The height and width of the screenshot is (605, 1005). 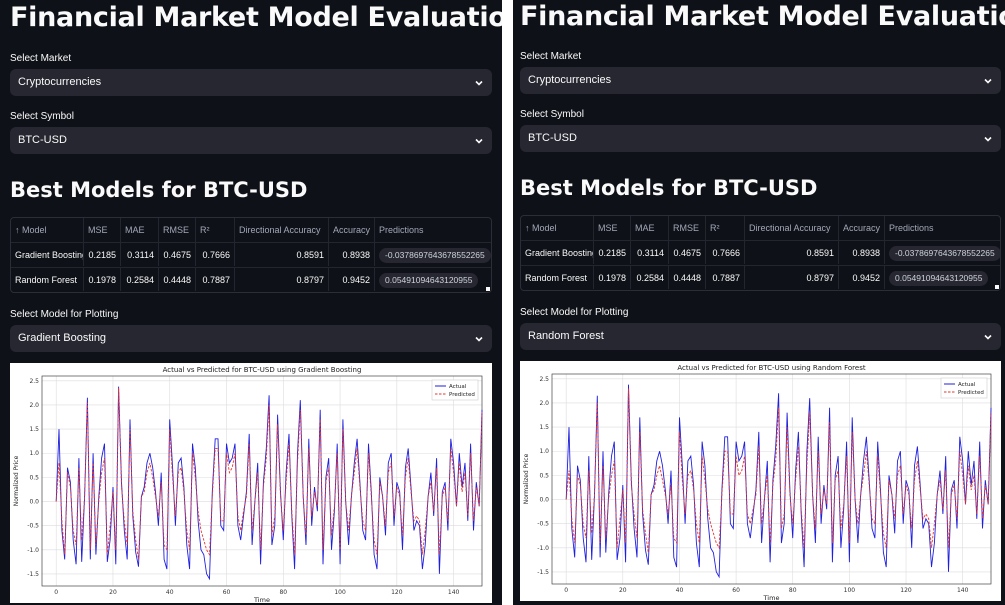 I want to click on y-tick-label: 2.5, so click(x=34, y=381).